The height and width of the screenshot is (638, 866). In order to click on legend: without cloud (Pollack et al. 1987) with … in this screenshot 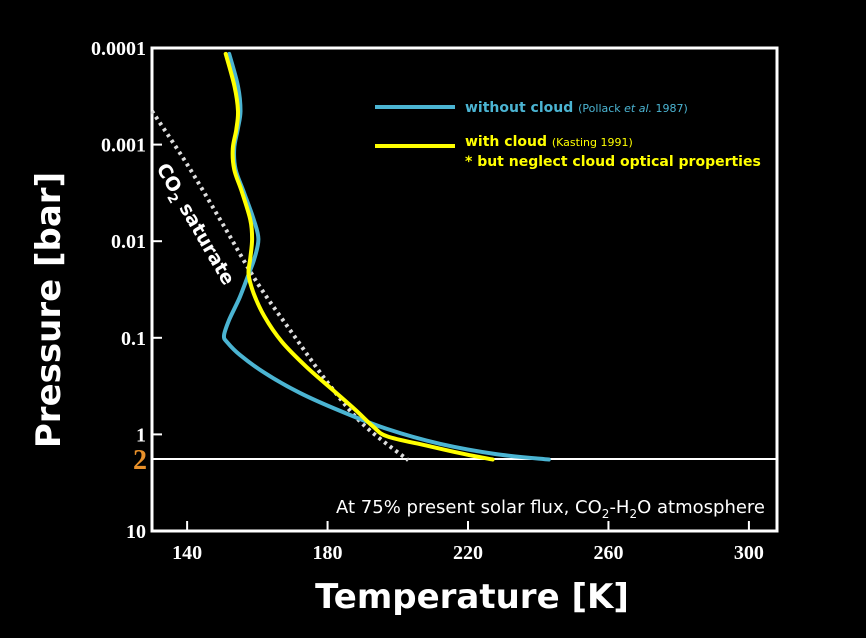, I will do `click(568, 135)`.